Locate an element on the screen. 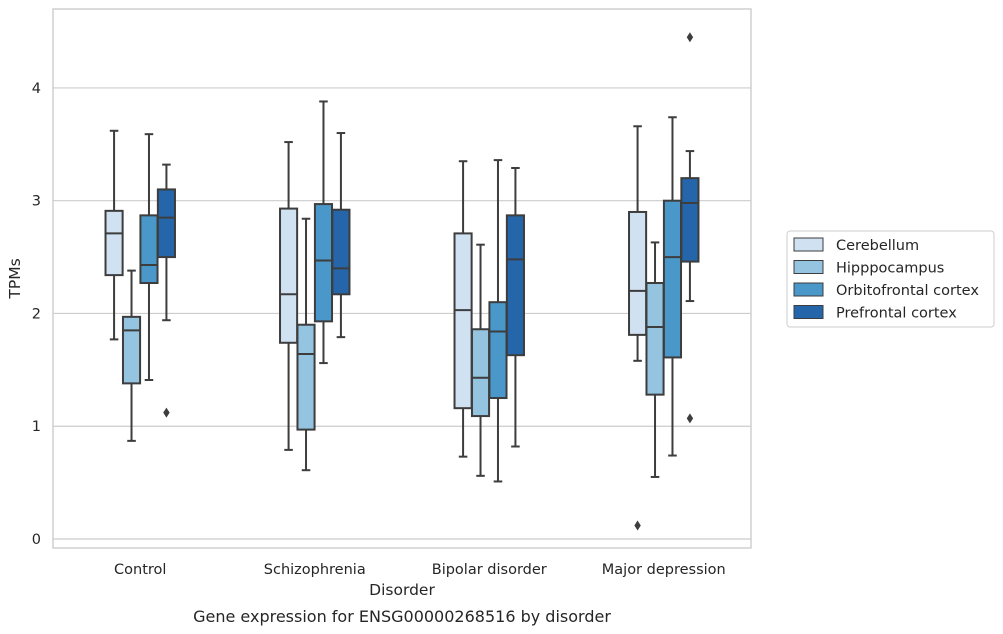 The width and height of the screenshot is (1003, 634). legend-label: Orbitofrontal cortex is located at coordinates (907, 291).